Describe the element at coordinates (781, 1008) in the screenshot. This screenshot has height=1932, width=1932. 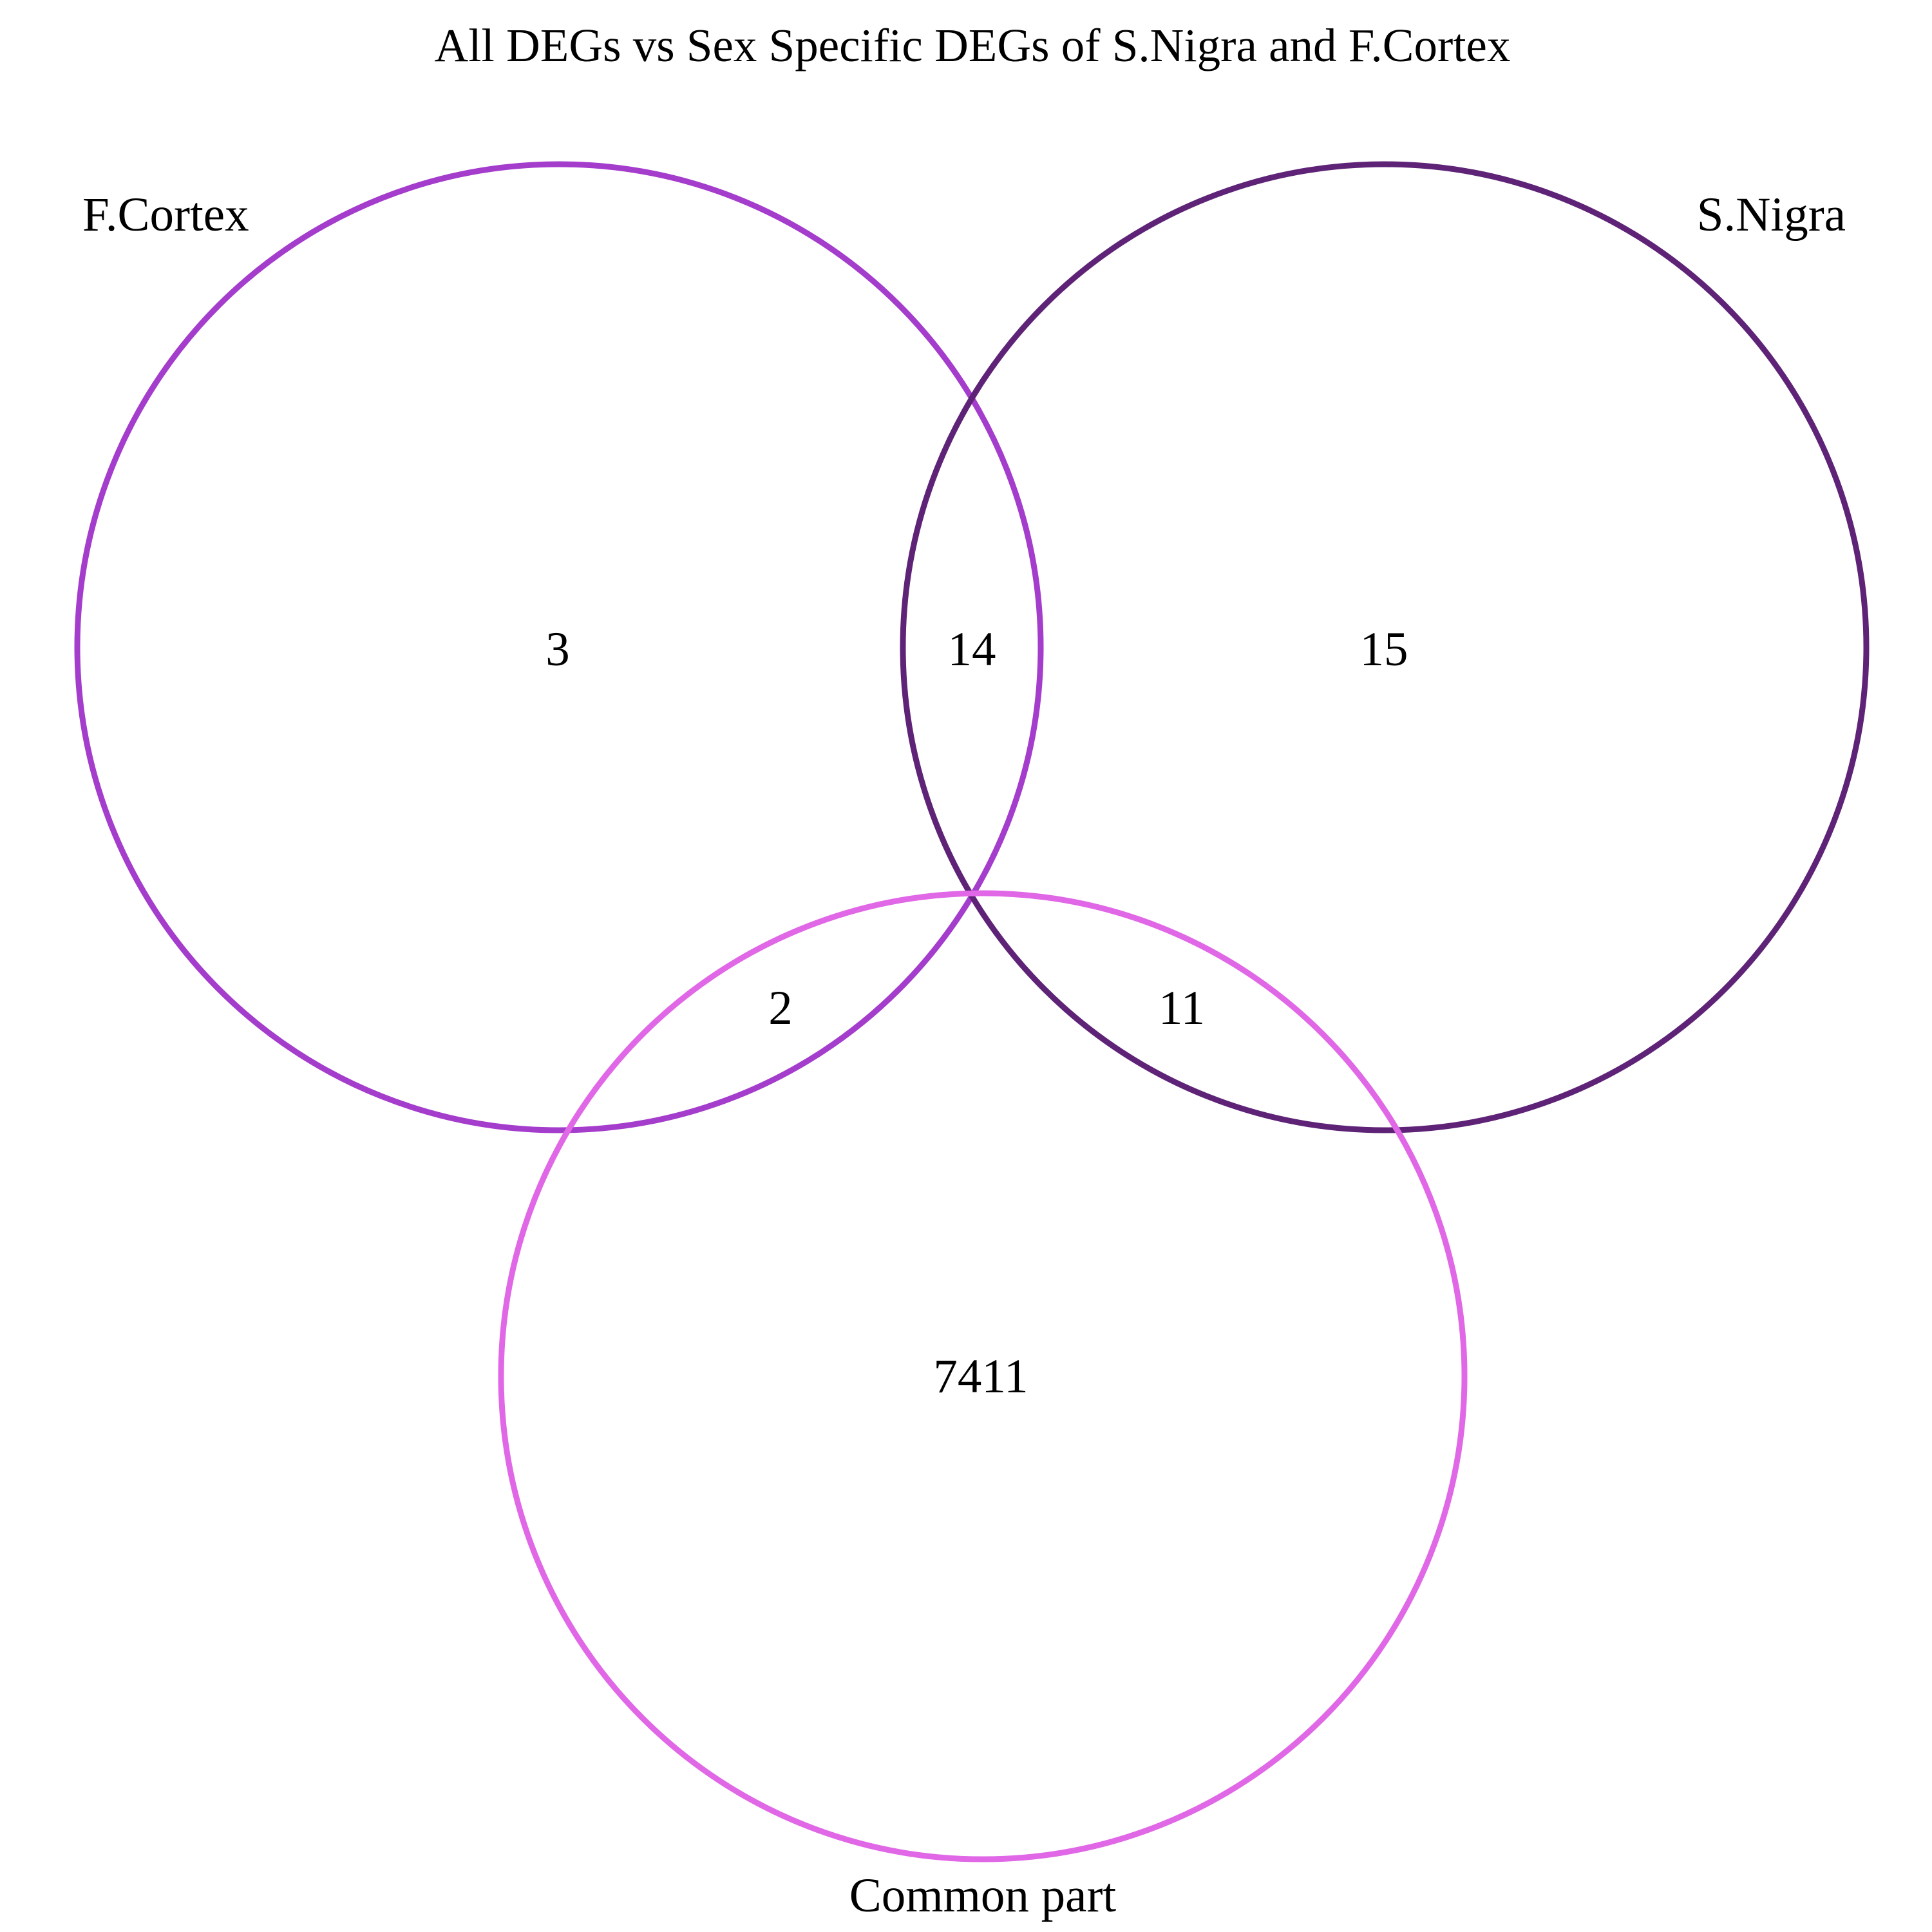
I see `count-f-cortex-common: 2` at that location.